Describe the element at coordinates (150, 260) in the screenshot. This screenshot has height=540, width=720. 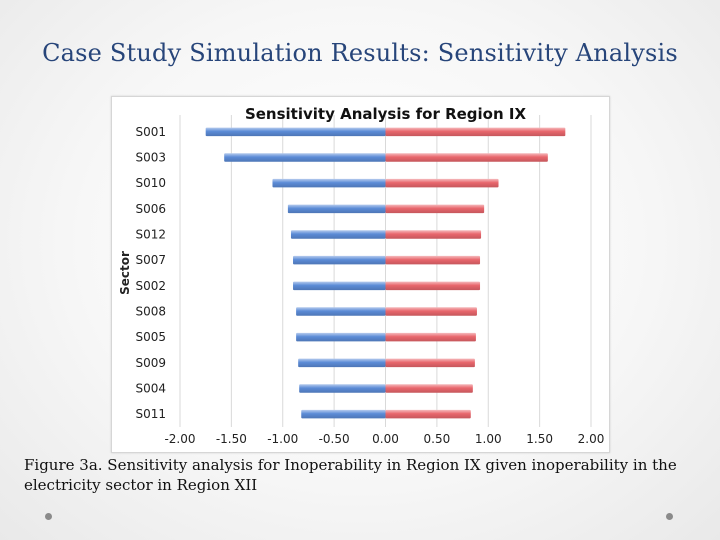
I see `category-label-S007: S007` at that location.